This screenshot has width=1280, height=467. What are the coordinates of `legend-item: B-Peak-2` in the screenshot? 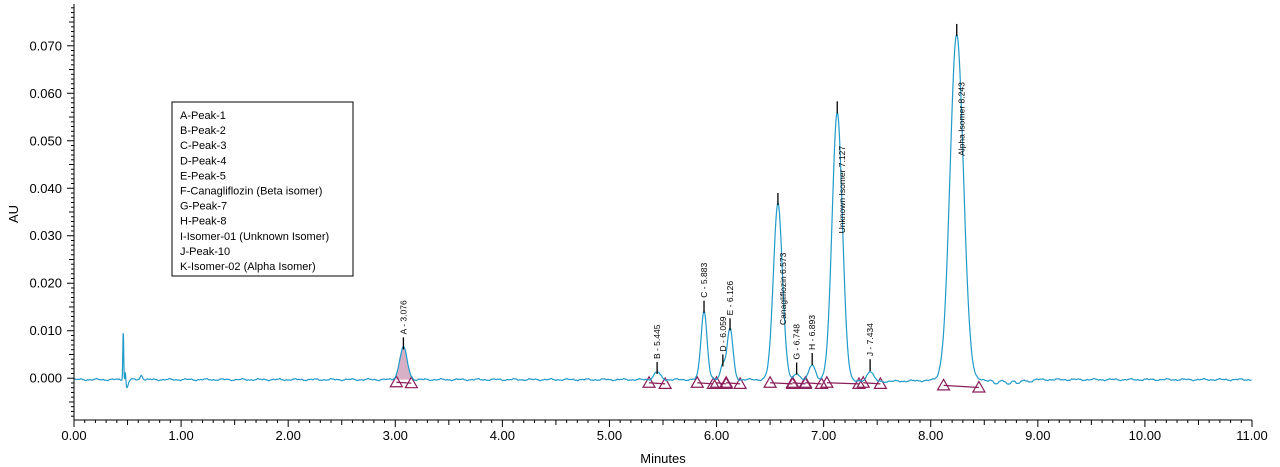 It's located at (203, 131).